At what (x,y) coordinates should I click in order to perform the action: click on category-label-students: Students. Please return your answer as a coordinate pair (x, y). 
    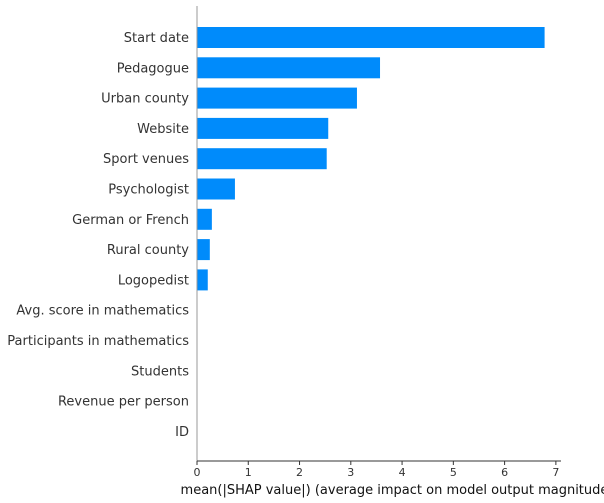
    Looking at the image, I should click on (160, 371).